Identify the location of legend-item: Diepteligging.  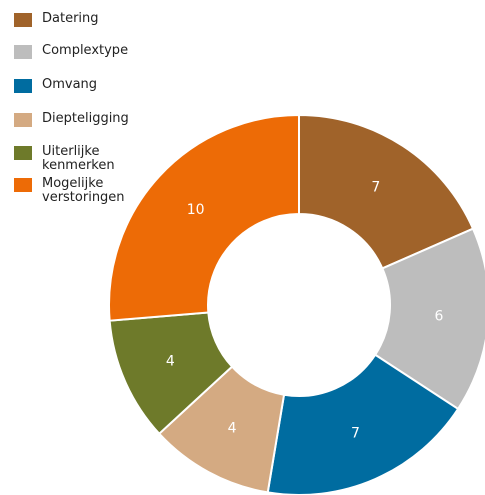
(78, 119).